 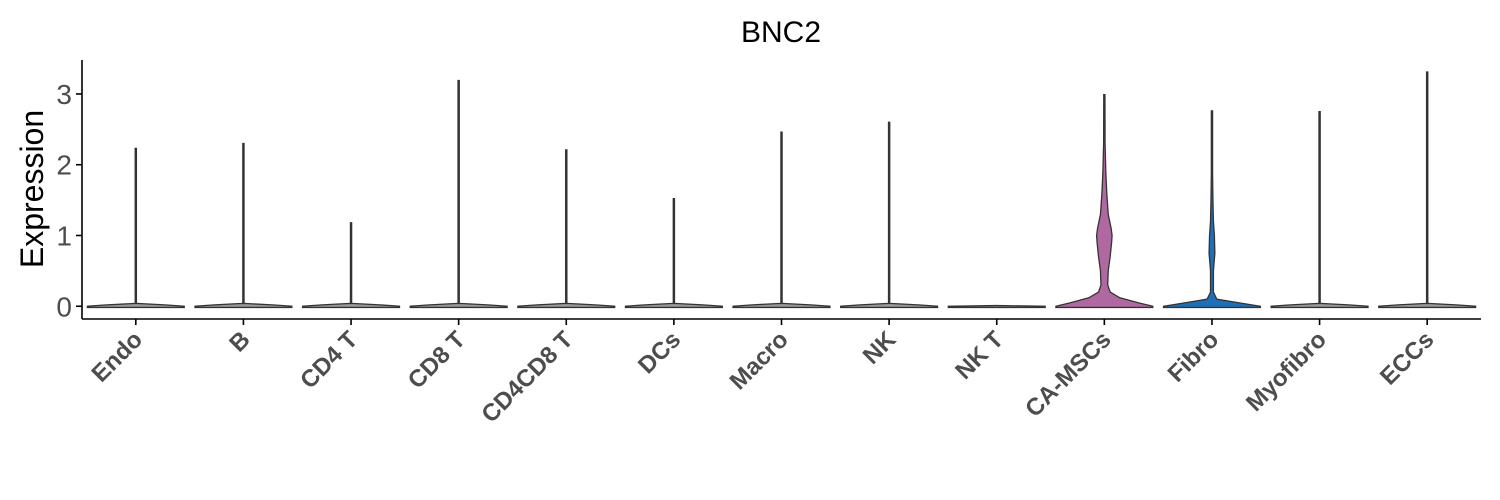 What do you see at coordinates (69, 200) in the screenshot?
I see `y-ticks-group: 0 1 2 3` at bounding box center [69, 200].